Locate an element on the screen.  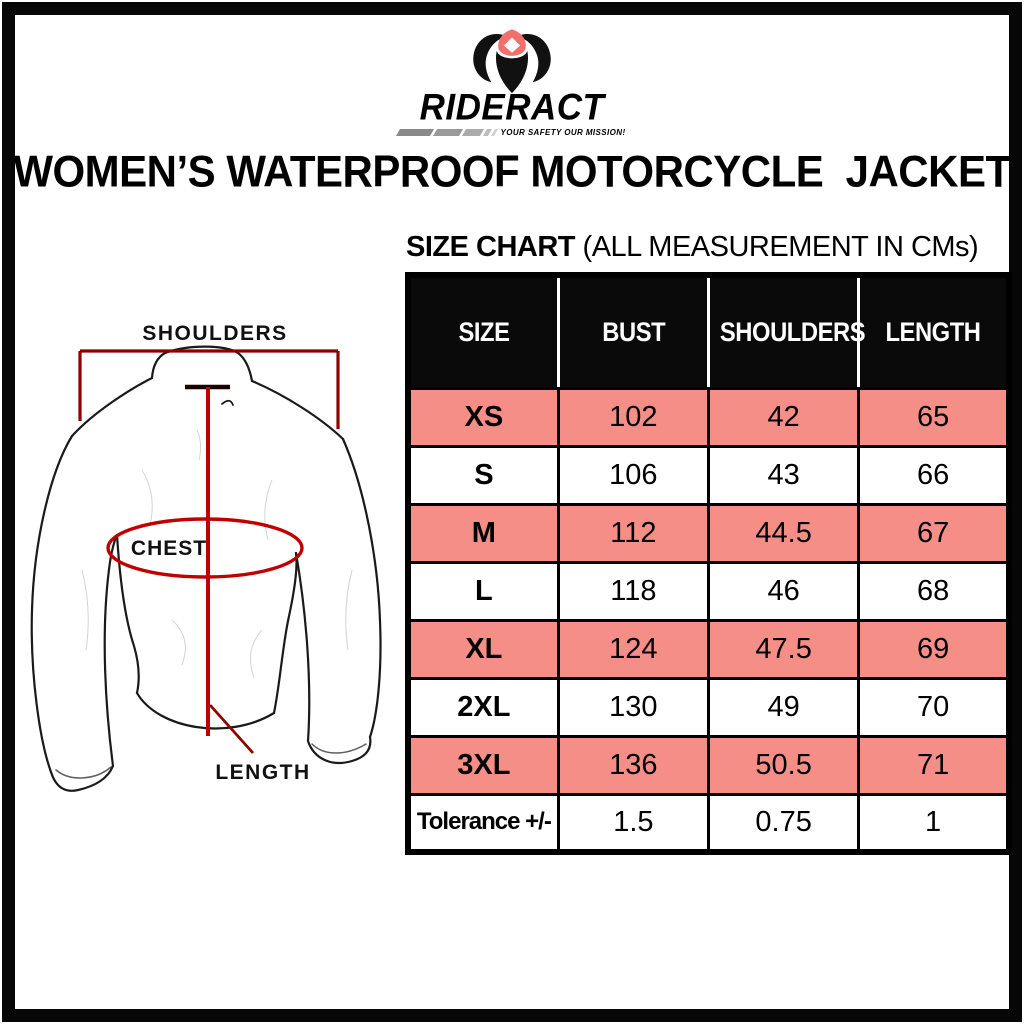
length-cell: 66 is located at coordinates (934, 475).